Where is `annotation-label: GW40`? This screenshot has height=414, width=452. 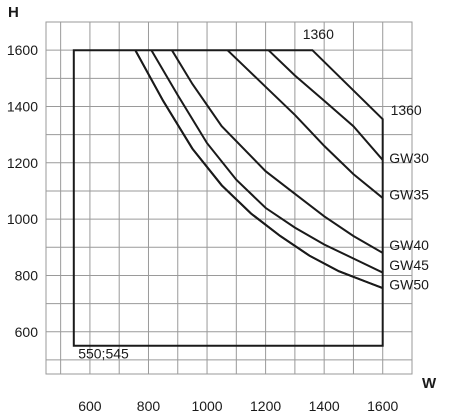
annotation-label: GW40 is located at coordinates (409, 245).